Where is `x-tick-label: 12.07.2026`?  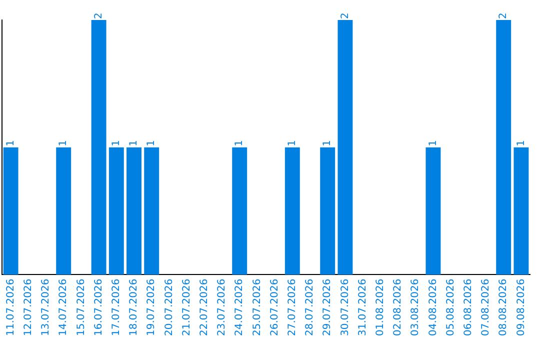
x-tick-label: 12.07.2026 is located at coordinates (28, 307).